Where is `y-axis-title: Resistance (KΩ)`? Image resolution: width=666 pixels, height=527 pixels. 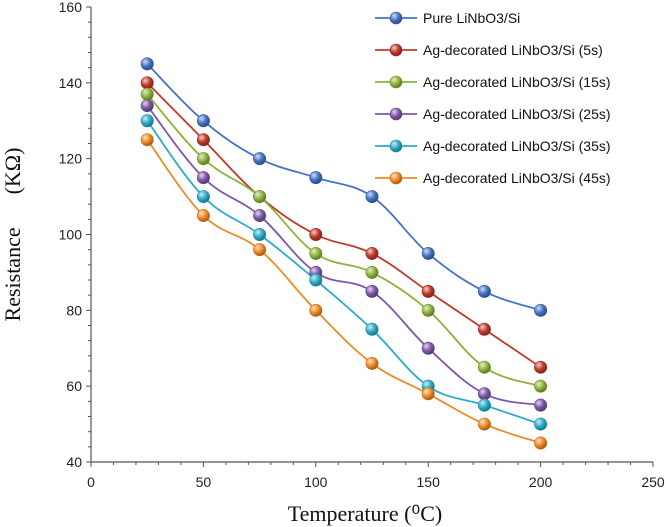 y-axis-title: Resistance (KΩ) is located at coordinates (12, 235).